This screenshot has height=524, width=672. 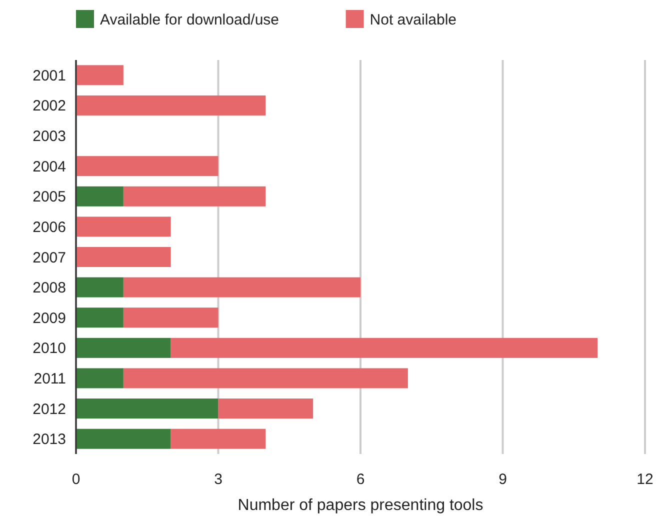 What do you see at coordinates (76, 479) in the screenshot?
I see `x-tick-label: 0` at bounding box center [76, 479].